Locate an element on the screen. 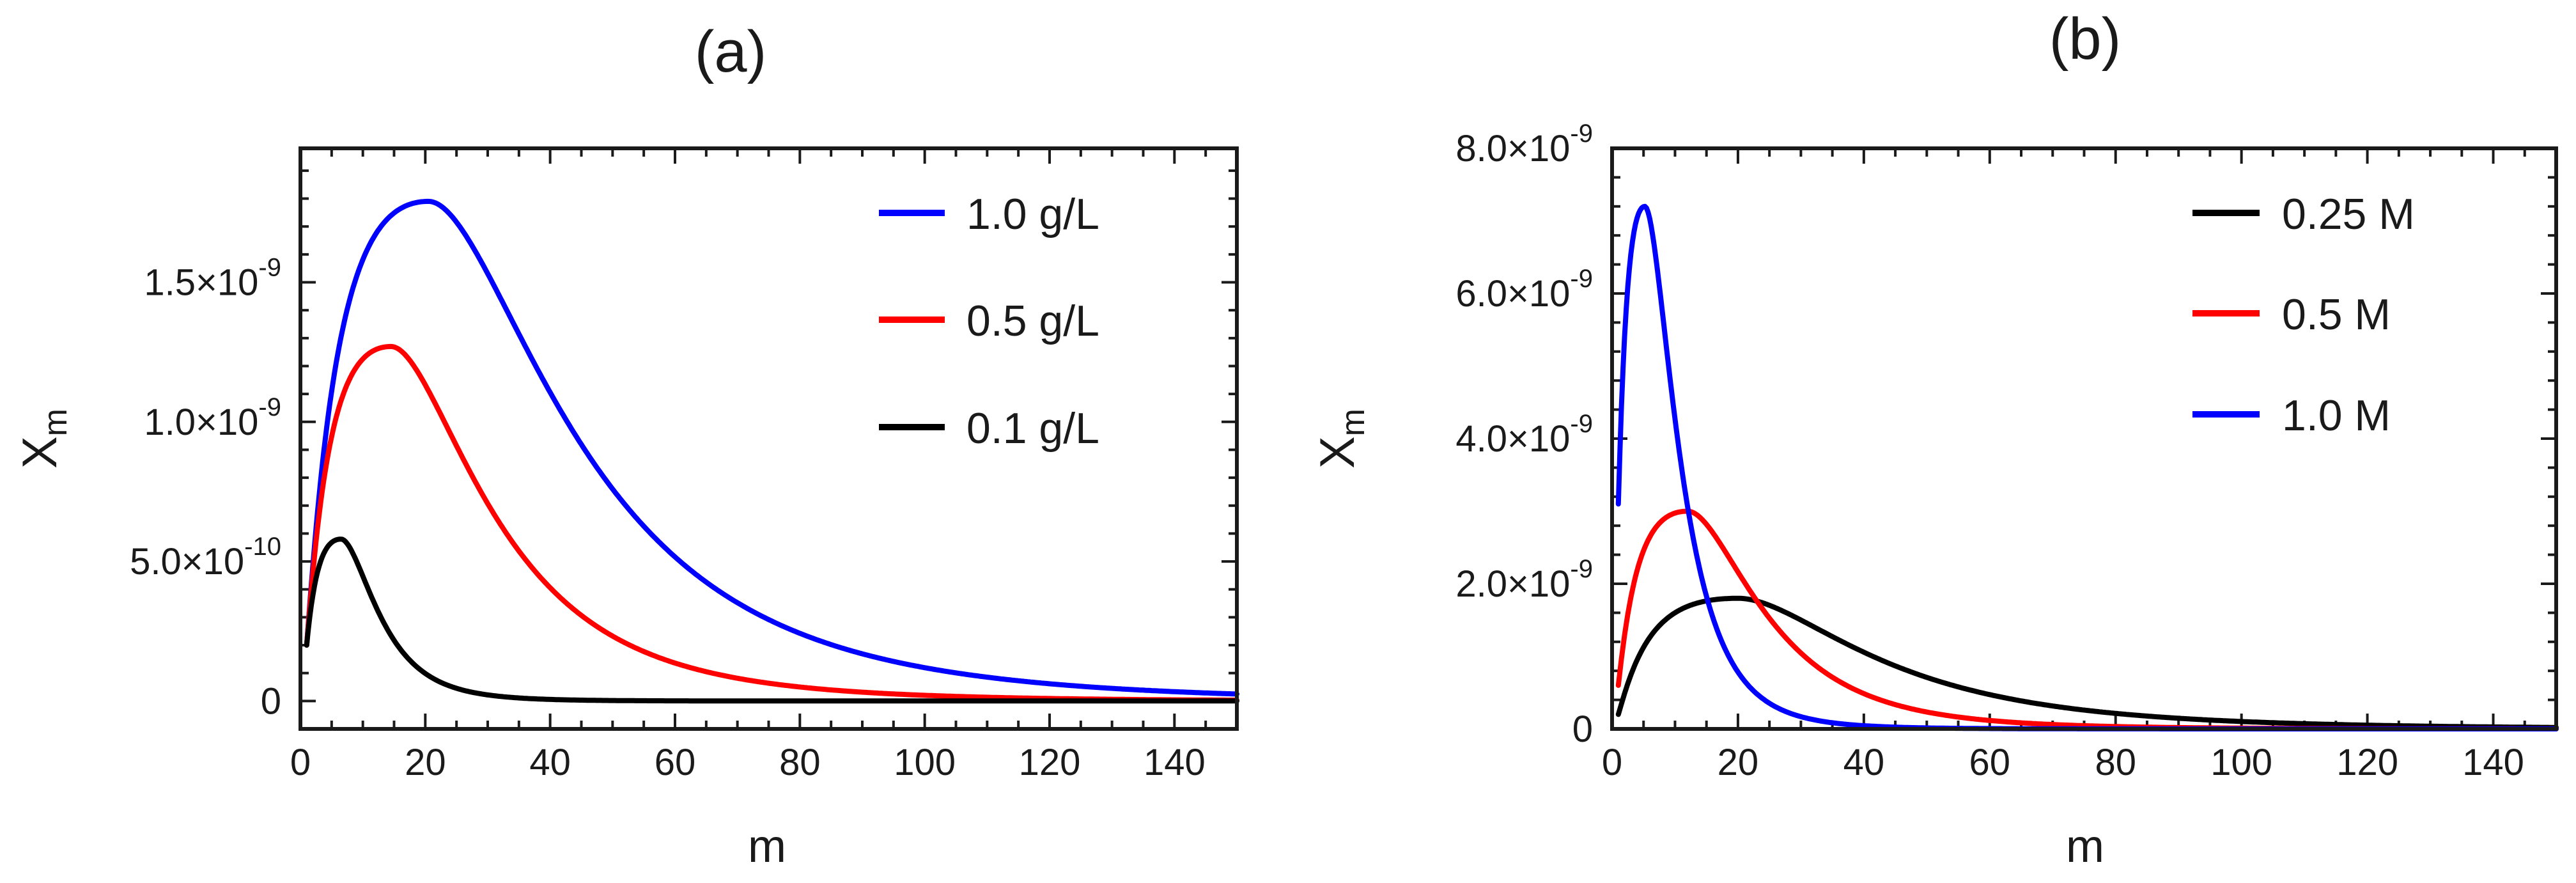  panel-a-y-tick-mantissa: 5.0 is located at coordinates (156, 562).